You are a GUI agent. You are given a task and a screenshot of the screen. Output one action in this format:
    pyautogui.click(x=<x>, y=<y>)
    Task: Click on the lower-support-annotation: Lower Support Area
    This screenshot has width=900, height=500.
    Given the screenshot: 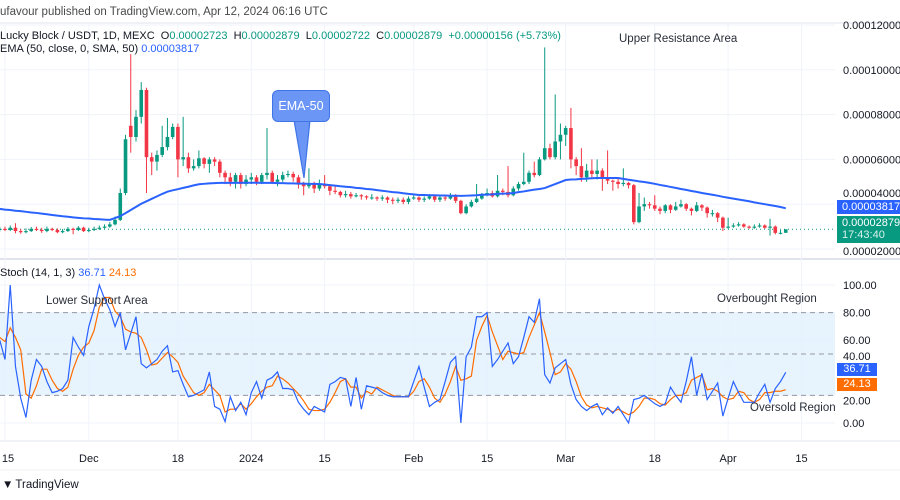 What is the action you would take?
    pyautogui.click(x=97, y=301)
    